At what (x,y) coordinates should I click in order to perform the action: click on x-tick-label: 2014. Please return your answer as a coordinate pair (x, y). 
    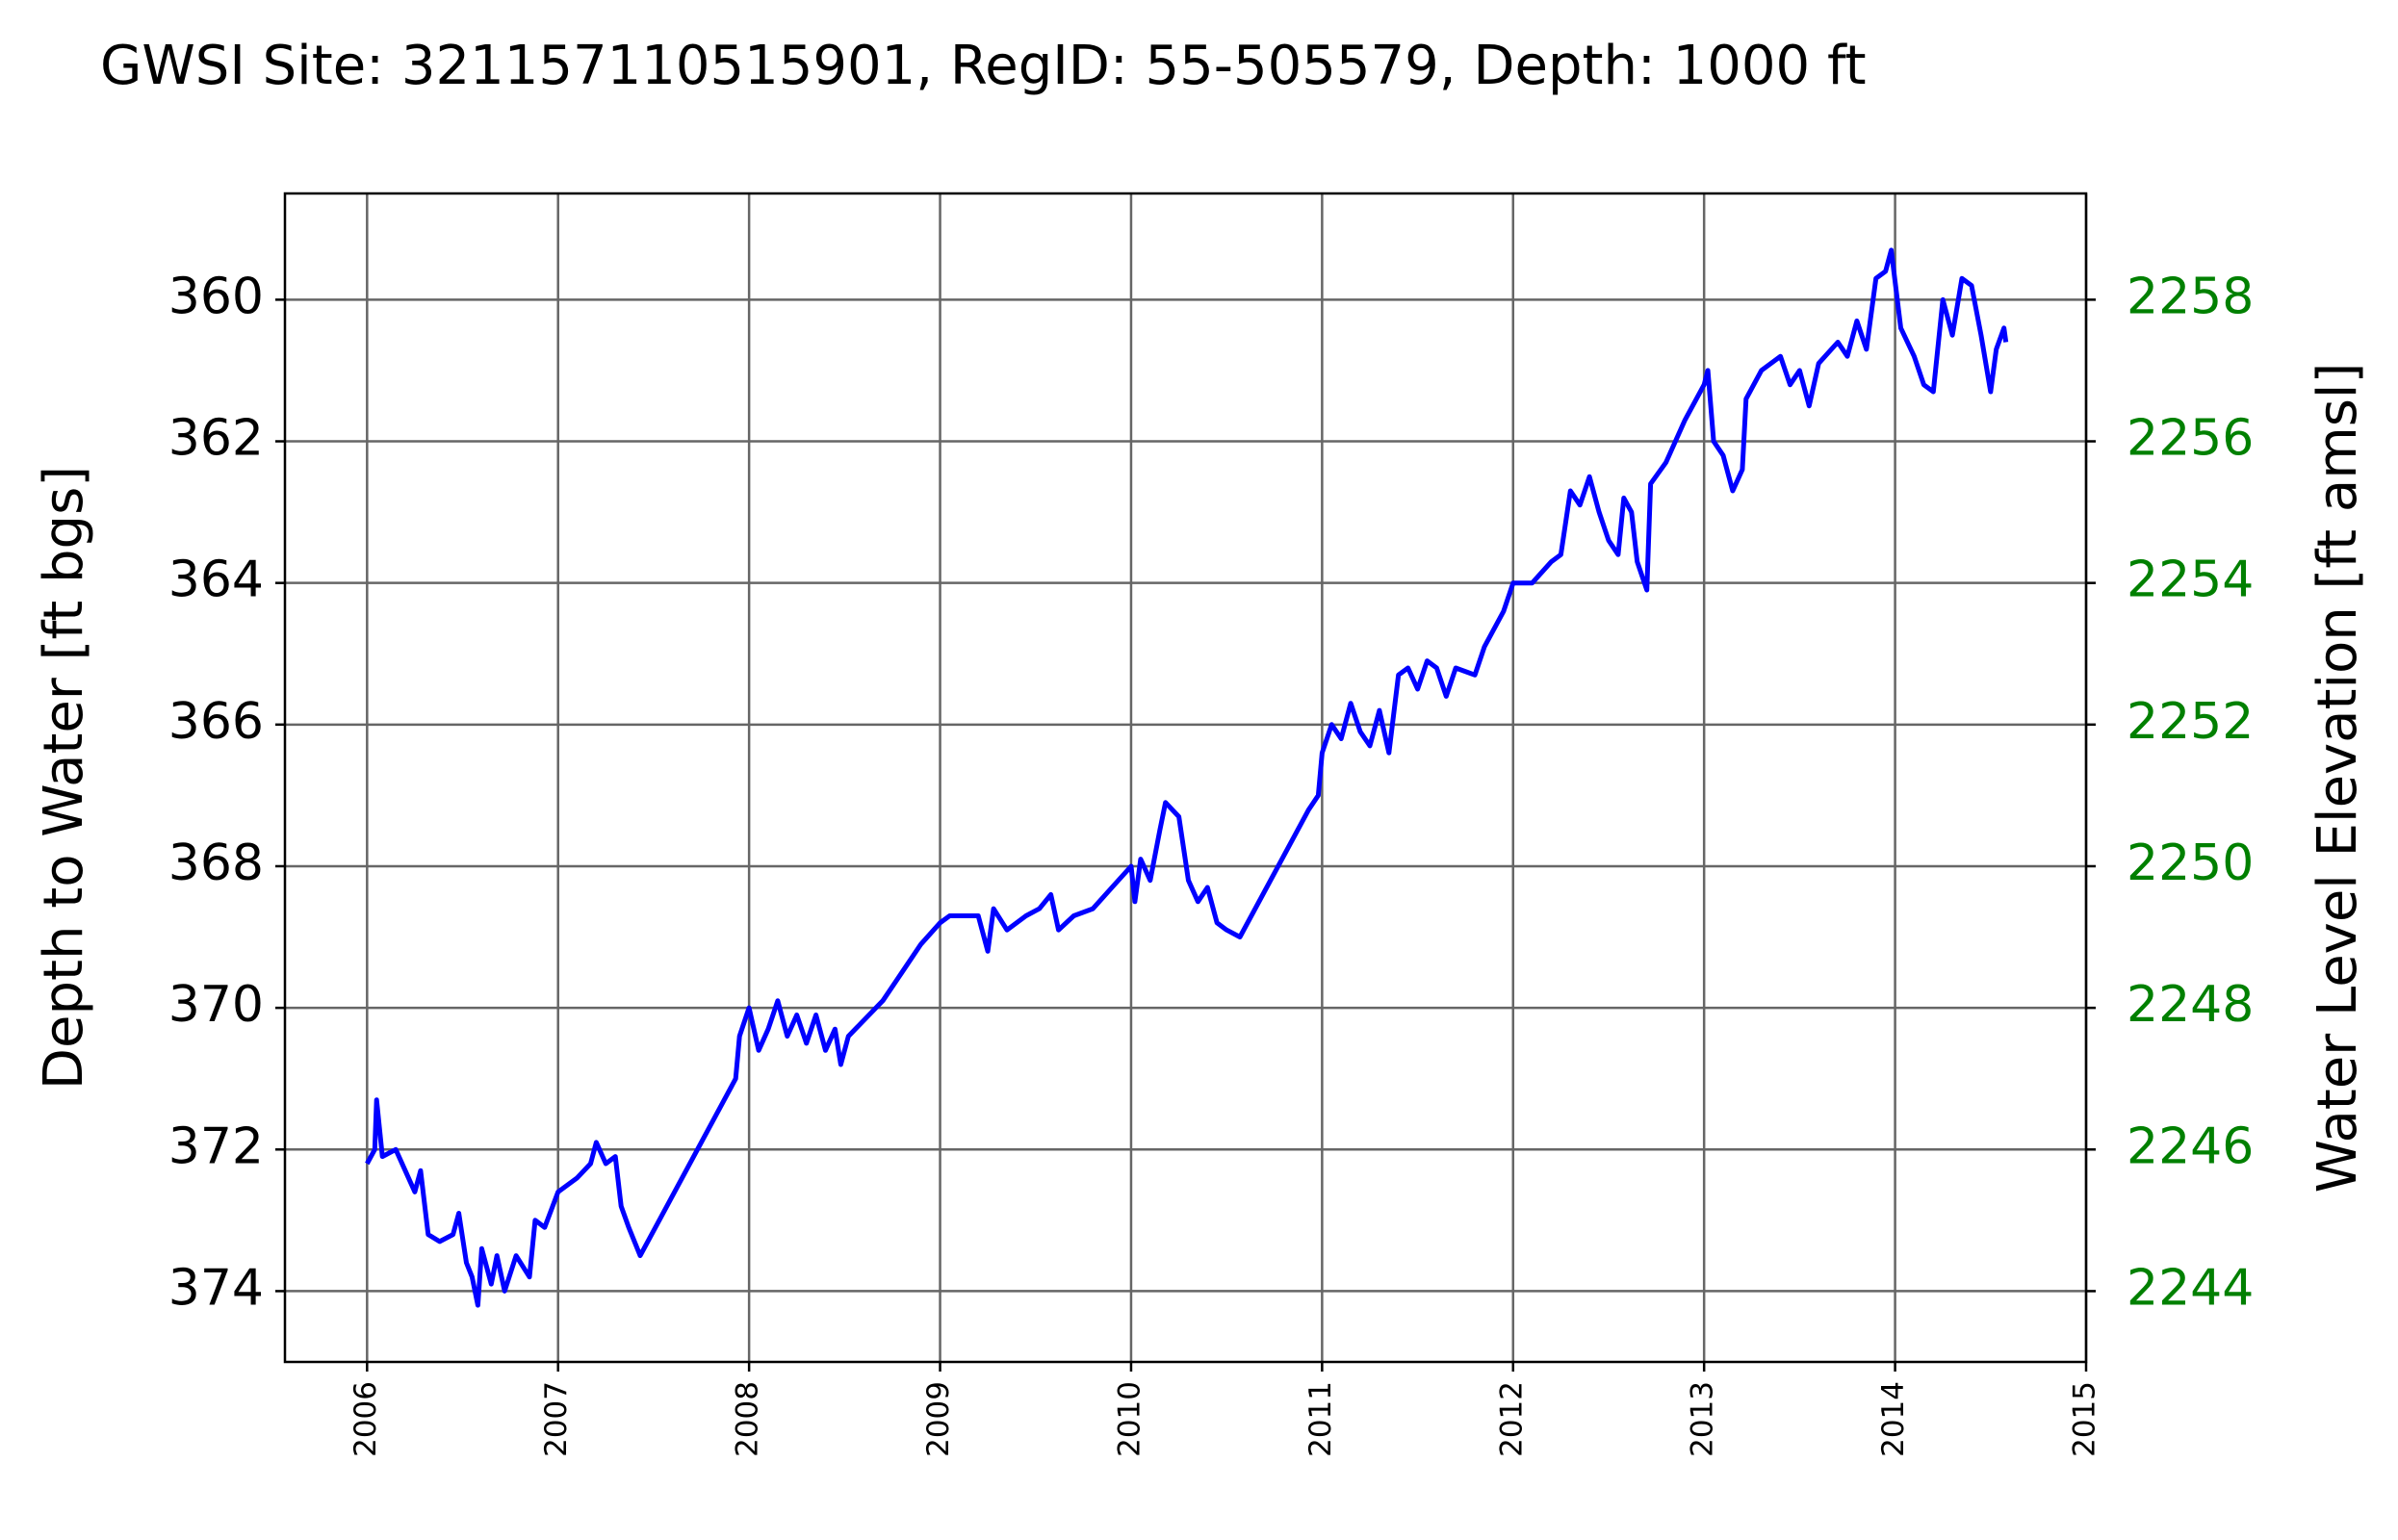
    Looking at the image, I should click on (1893, 1419).